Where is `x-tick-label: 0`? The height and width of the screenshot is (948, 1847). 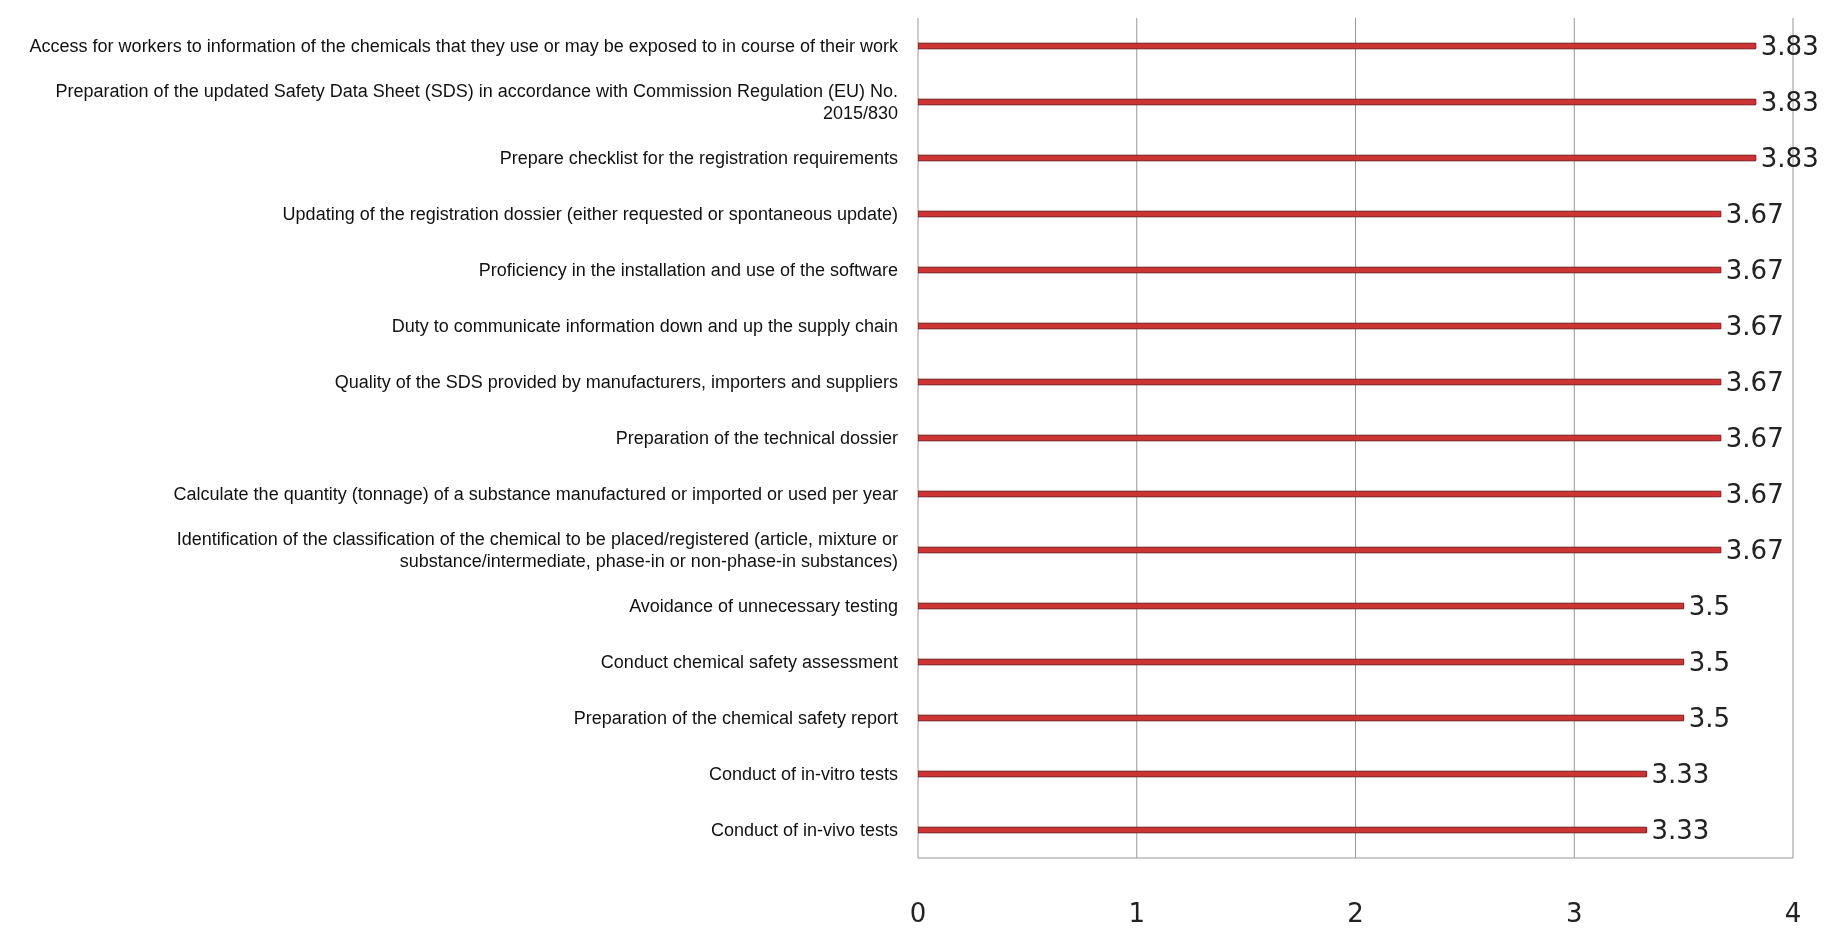 x-tick-label: 0 is located at coordinates (918, 913).